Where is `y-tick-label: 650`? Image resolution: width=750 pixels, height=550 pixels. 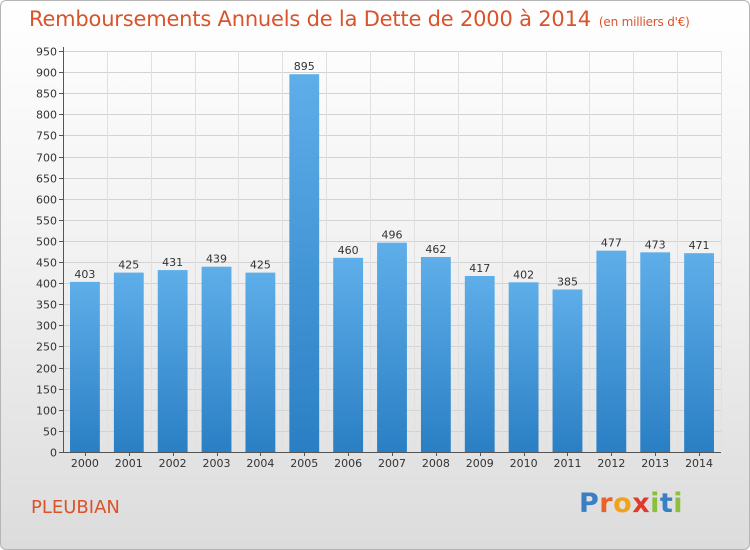 y-tick-label: 650 is located at coordinates (46, 179).